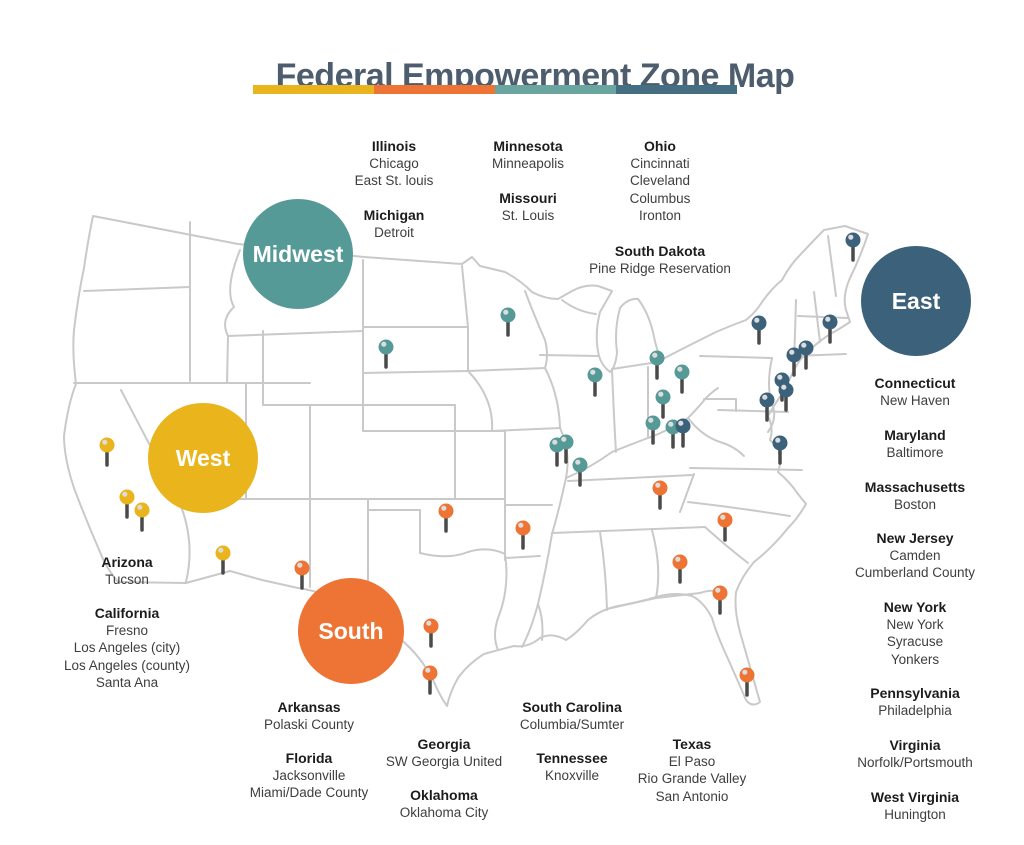 Image resolution: width=1024 pixels, height=845 pixels. I want to click on region-label: Midwest, so click(298, 254).